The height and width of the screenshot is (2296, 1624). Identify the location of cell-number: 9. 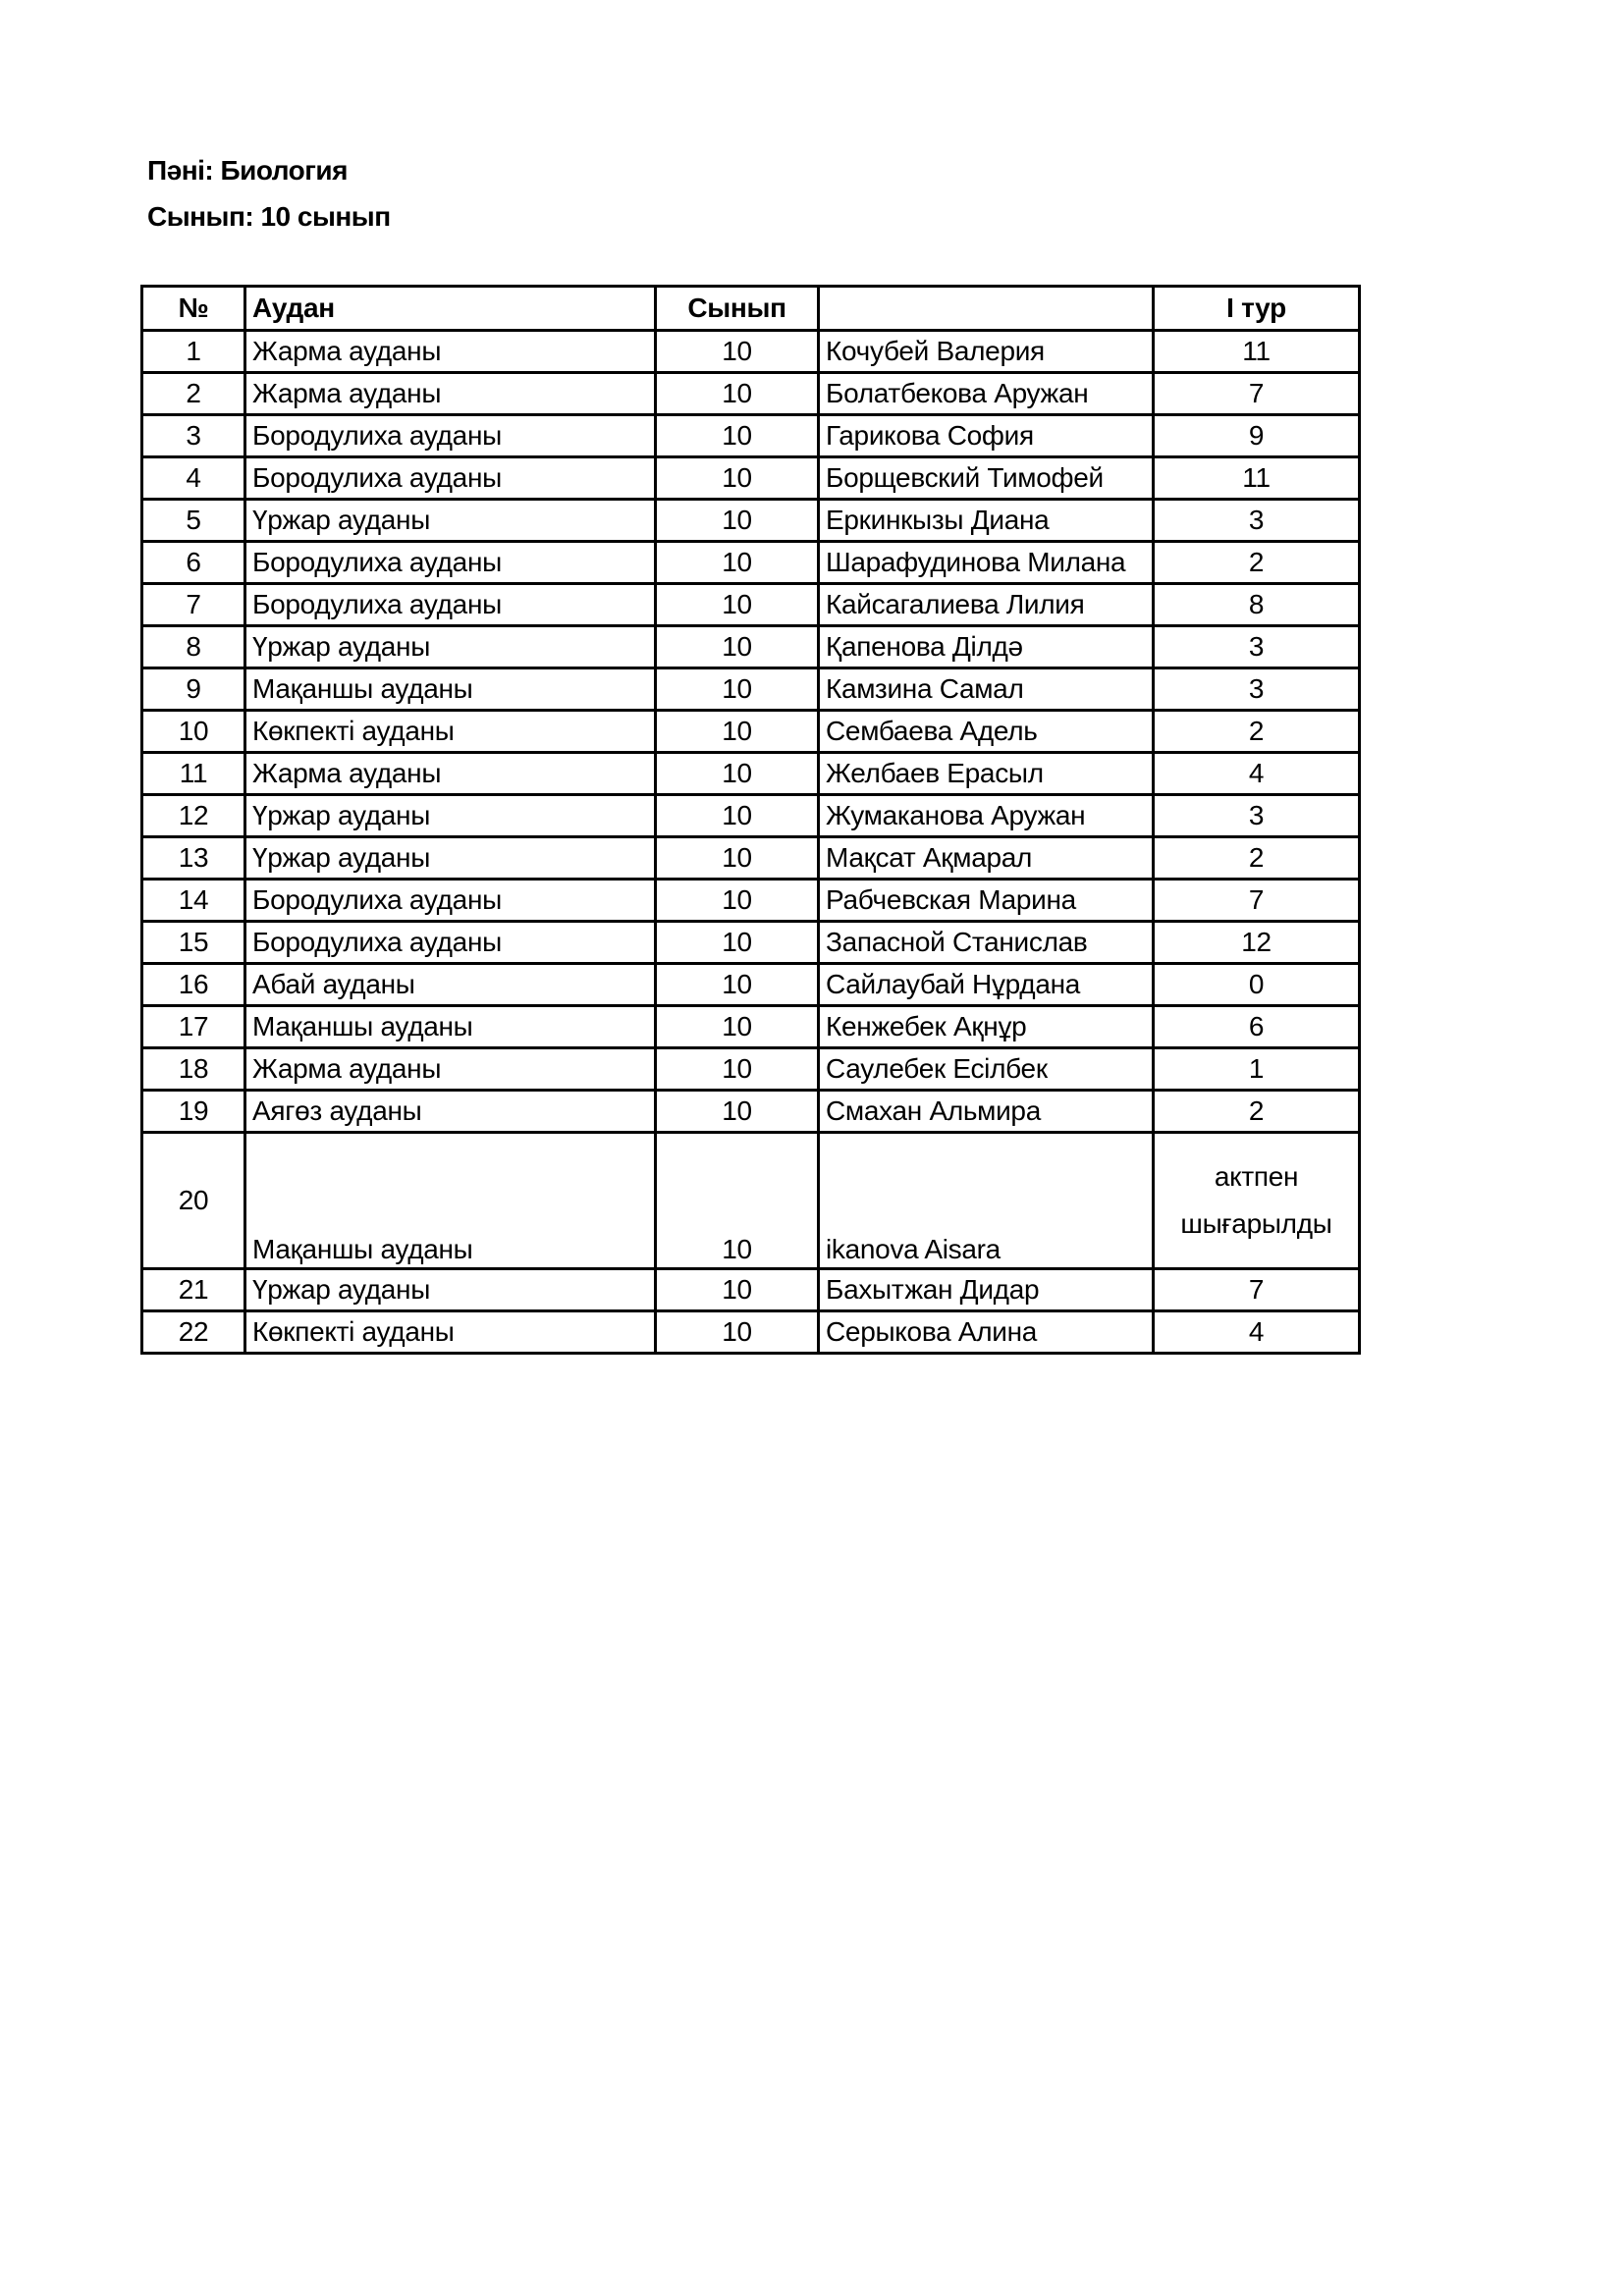
(193, 689).